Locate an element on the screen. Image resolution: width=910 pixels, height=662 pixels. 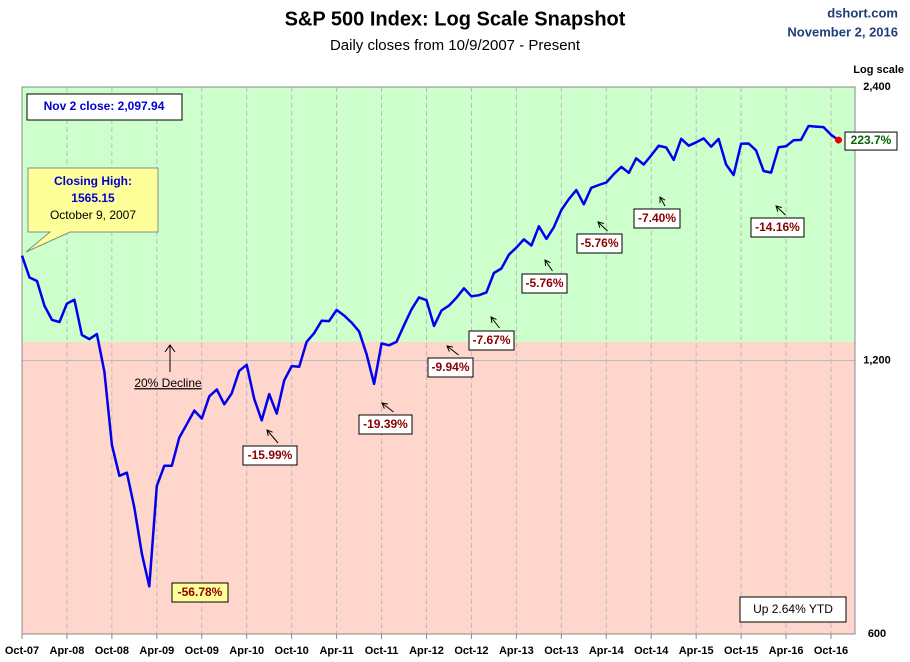
chart-title: S&P 500 Index: Log Scale Snapshot is located at coordinates (455, 19).